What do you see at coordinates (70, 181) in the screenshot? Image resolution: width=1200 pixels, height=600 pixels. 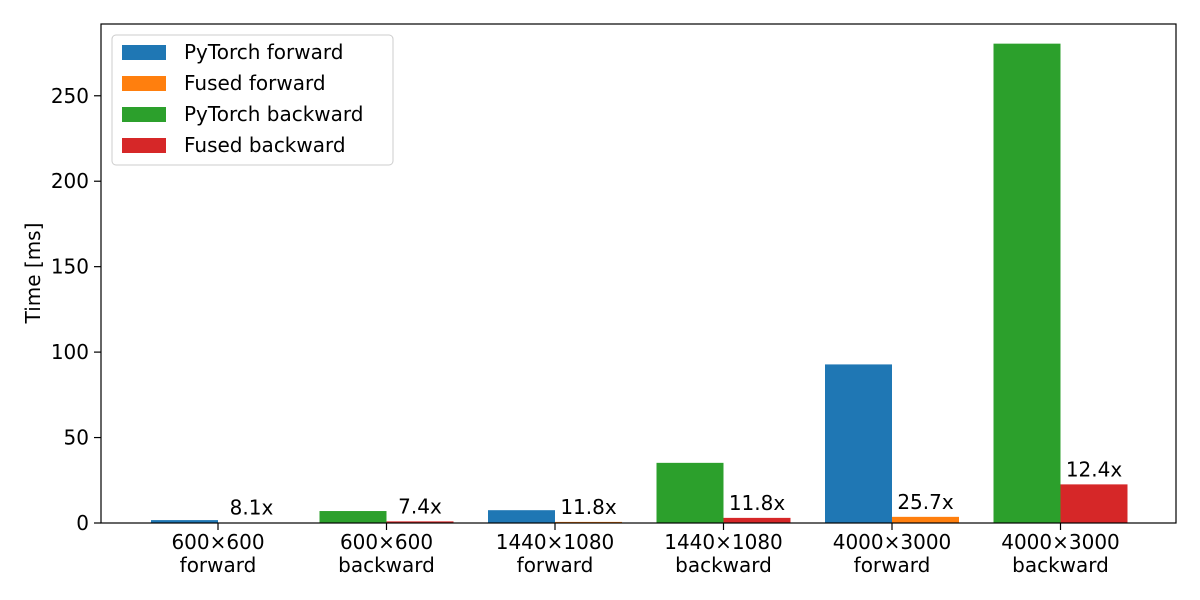 I see `y-tick-label-4: 200` at bounding box center [70, 181].